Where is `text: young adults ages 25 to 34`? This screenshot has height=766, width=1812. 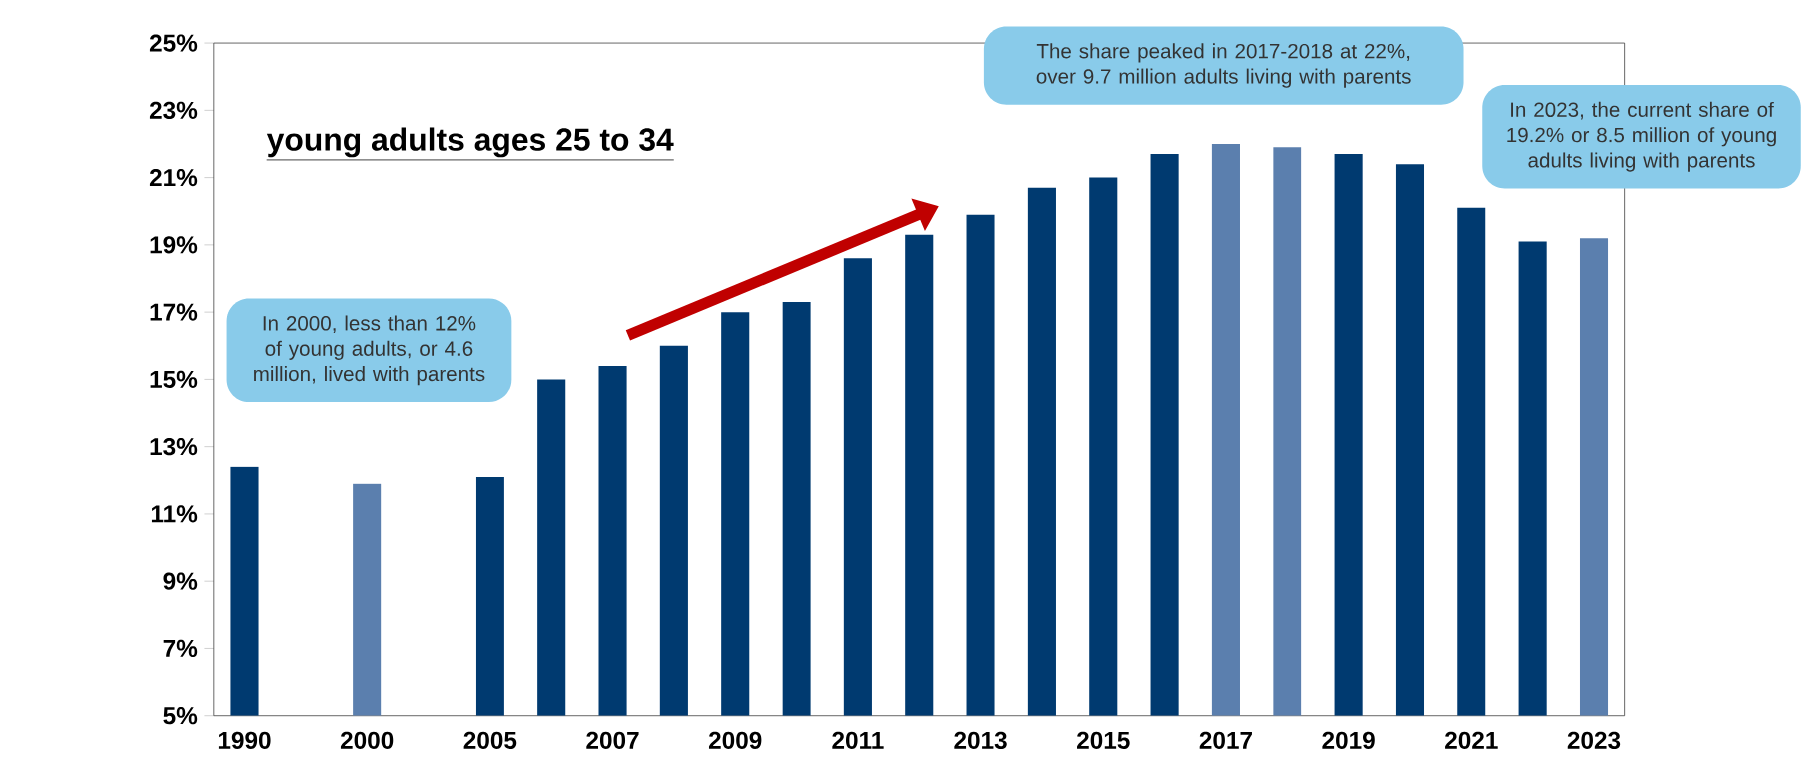
text: young adults ages 25 to 34 is located at coordinates (470, 142).